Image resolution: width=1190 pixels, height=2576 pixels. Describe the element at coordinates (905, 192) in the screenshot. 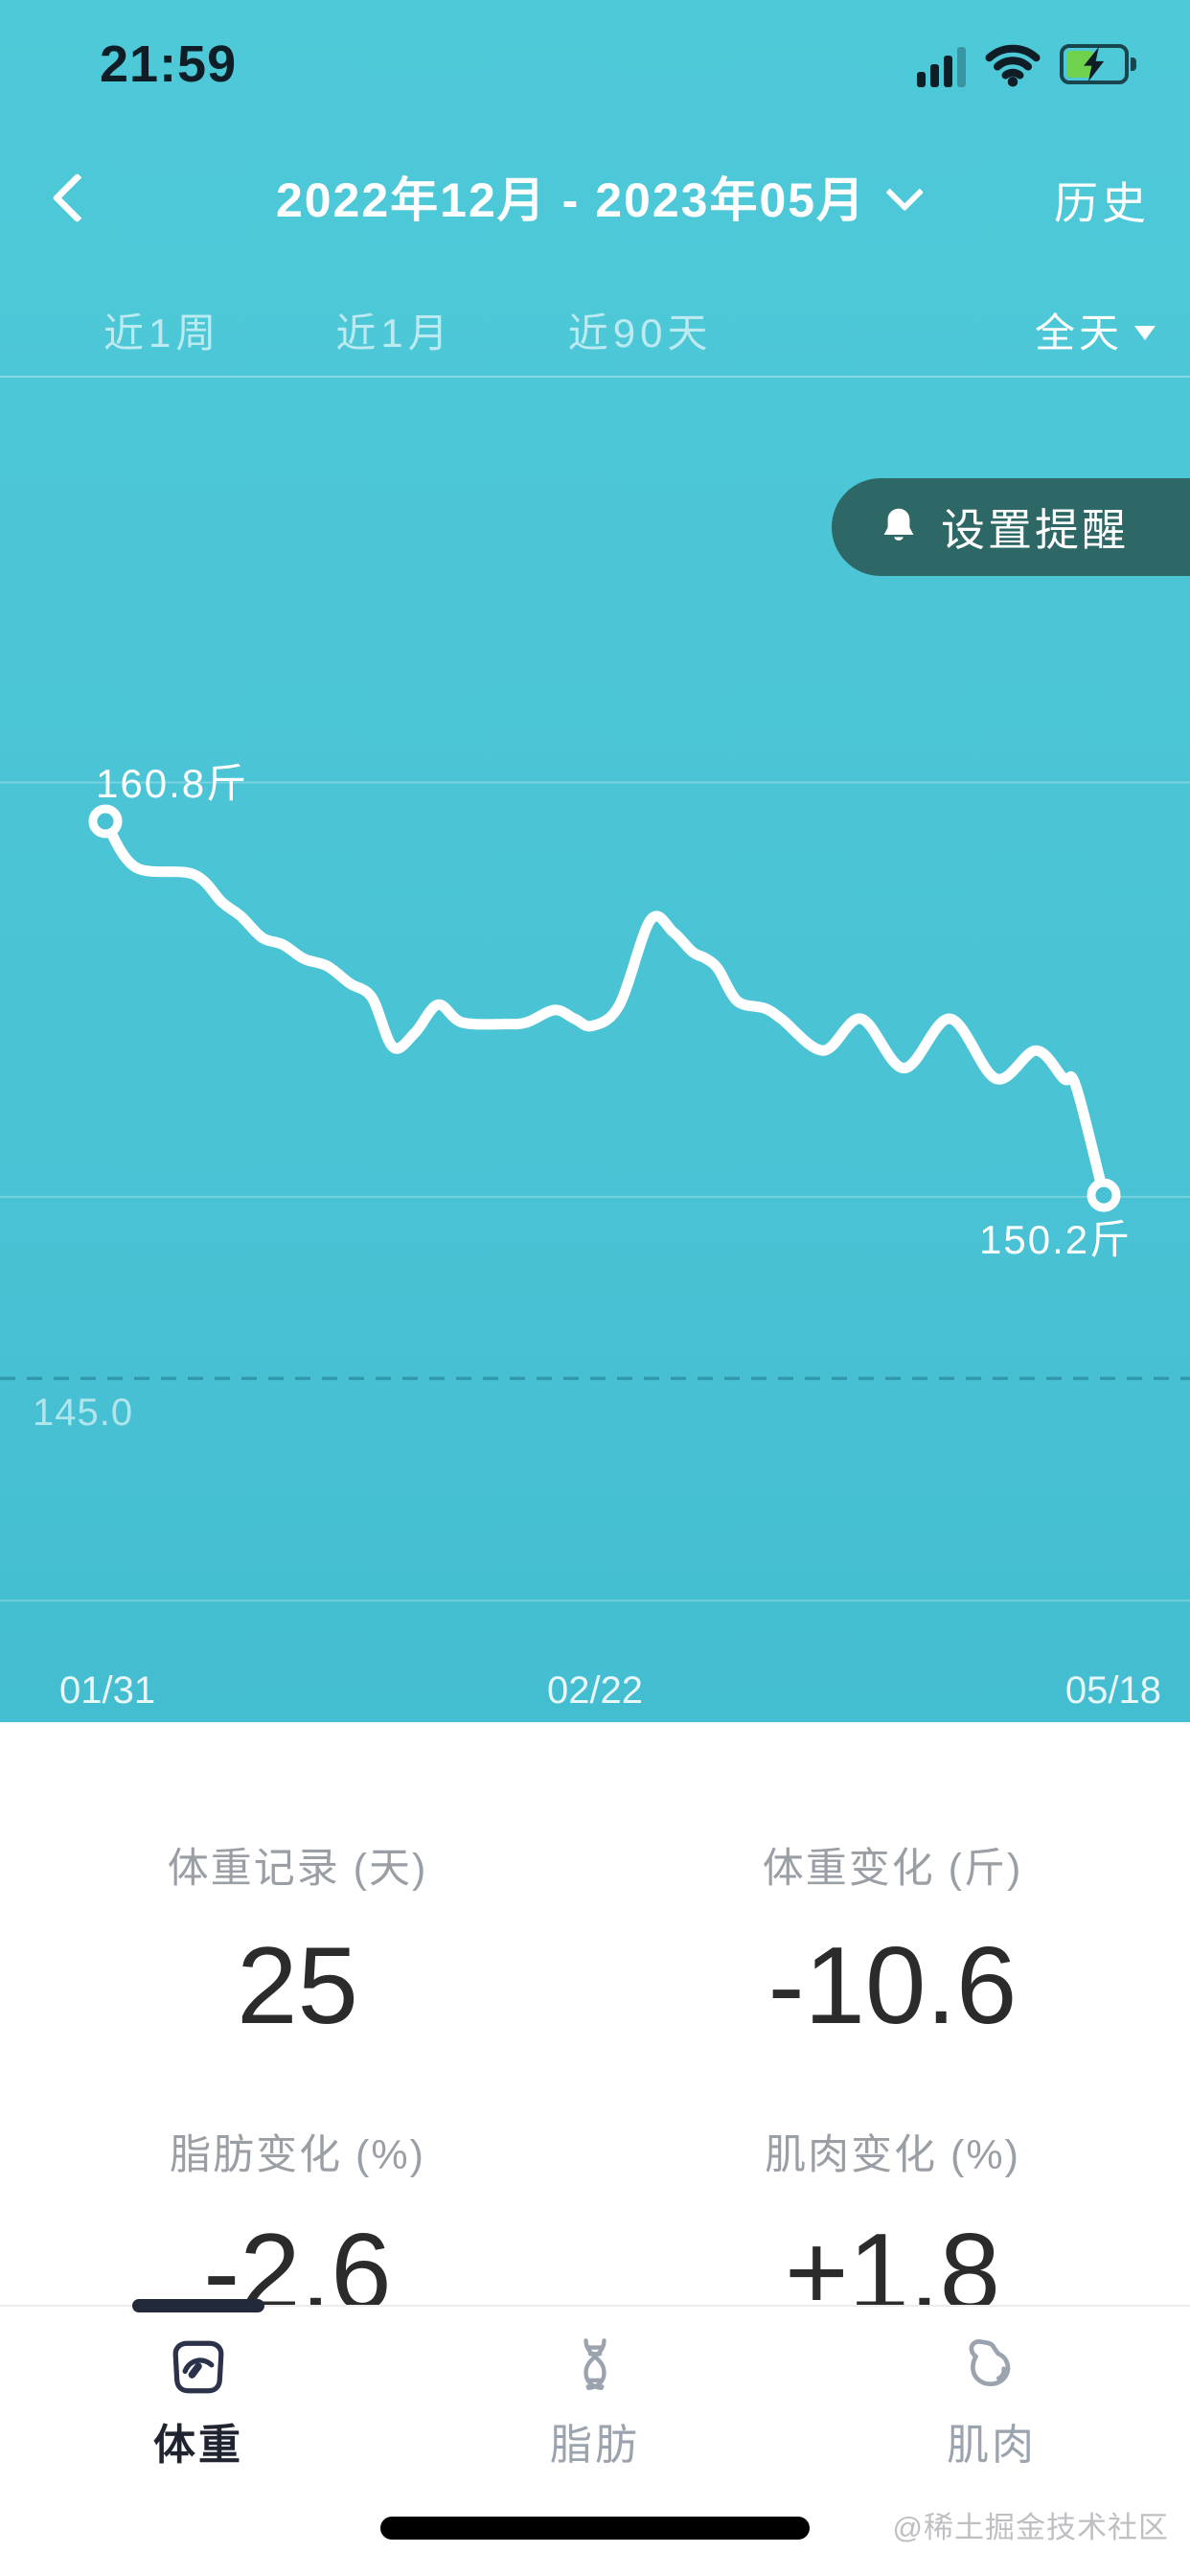

I see `chevron-down-icon` at that location.